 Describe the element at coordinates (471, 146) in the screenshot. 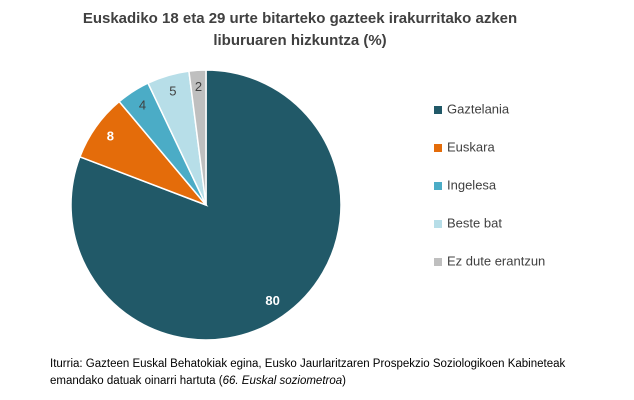

I see `legend-label: Euskara` at that location.